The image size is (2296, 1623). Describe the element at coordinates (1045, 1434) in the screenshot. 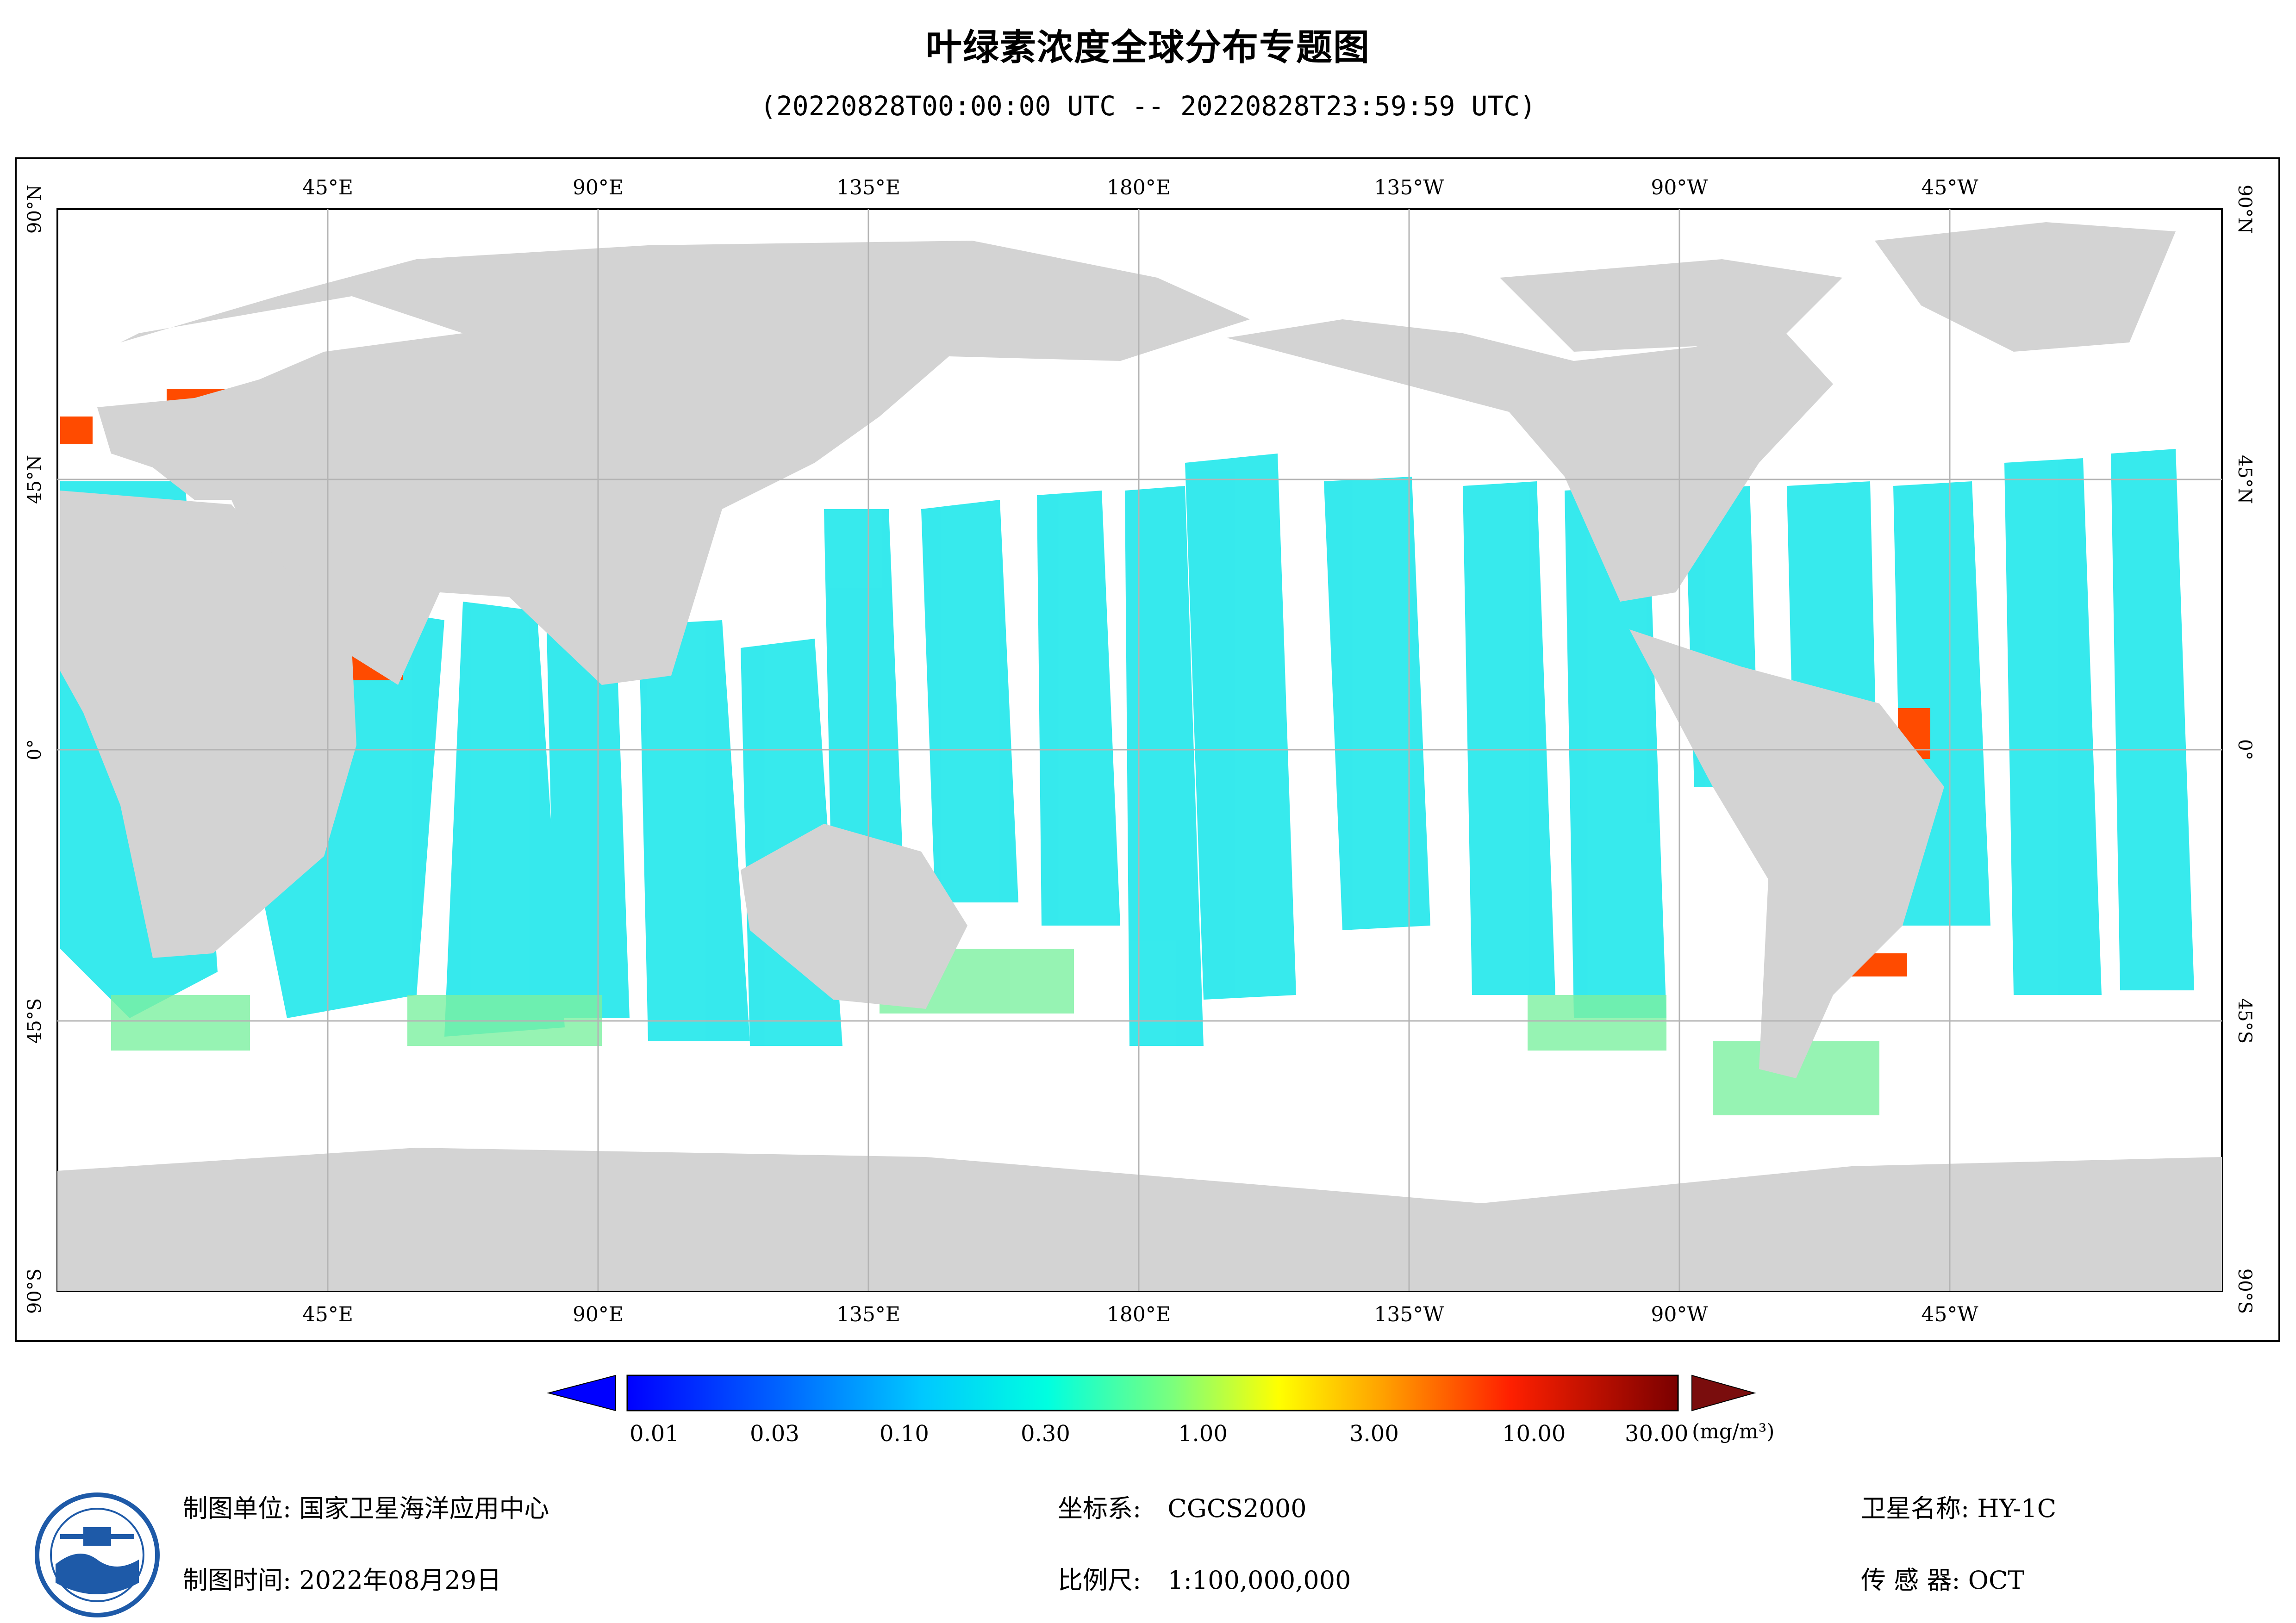

I see `legend-tick: 0.30` at that location.